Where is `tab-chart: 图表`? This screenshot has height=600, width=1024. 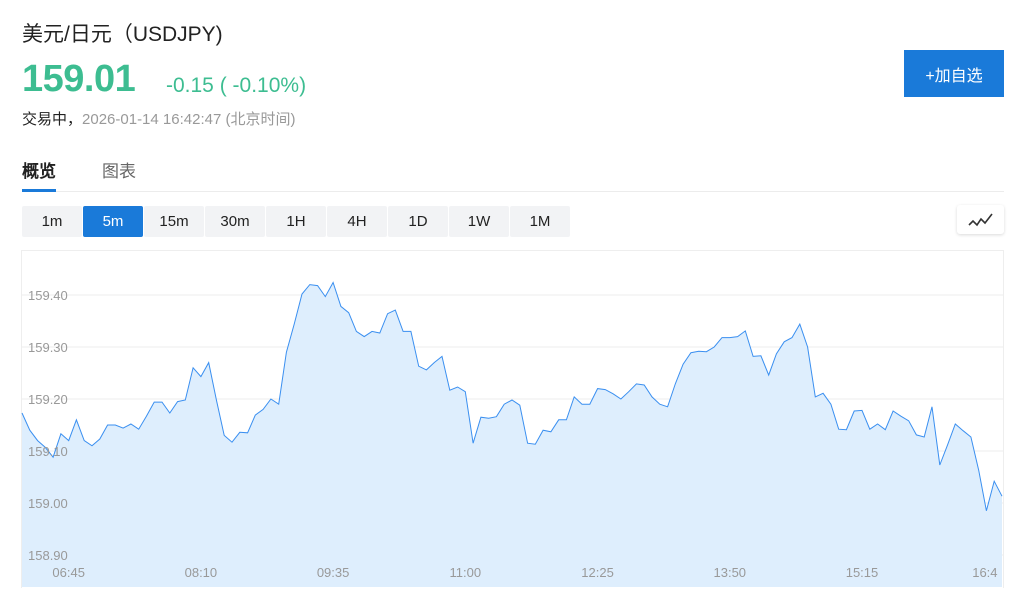
tab-chart: 图表 is located at coordinates (119, 171).